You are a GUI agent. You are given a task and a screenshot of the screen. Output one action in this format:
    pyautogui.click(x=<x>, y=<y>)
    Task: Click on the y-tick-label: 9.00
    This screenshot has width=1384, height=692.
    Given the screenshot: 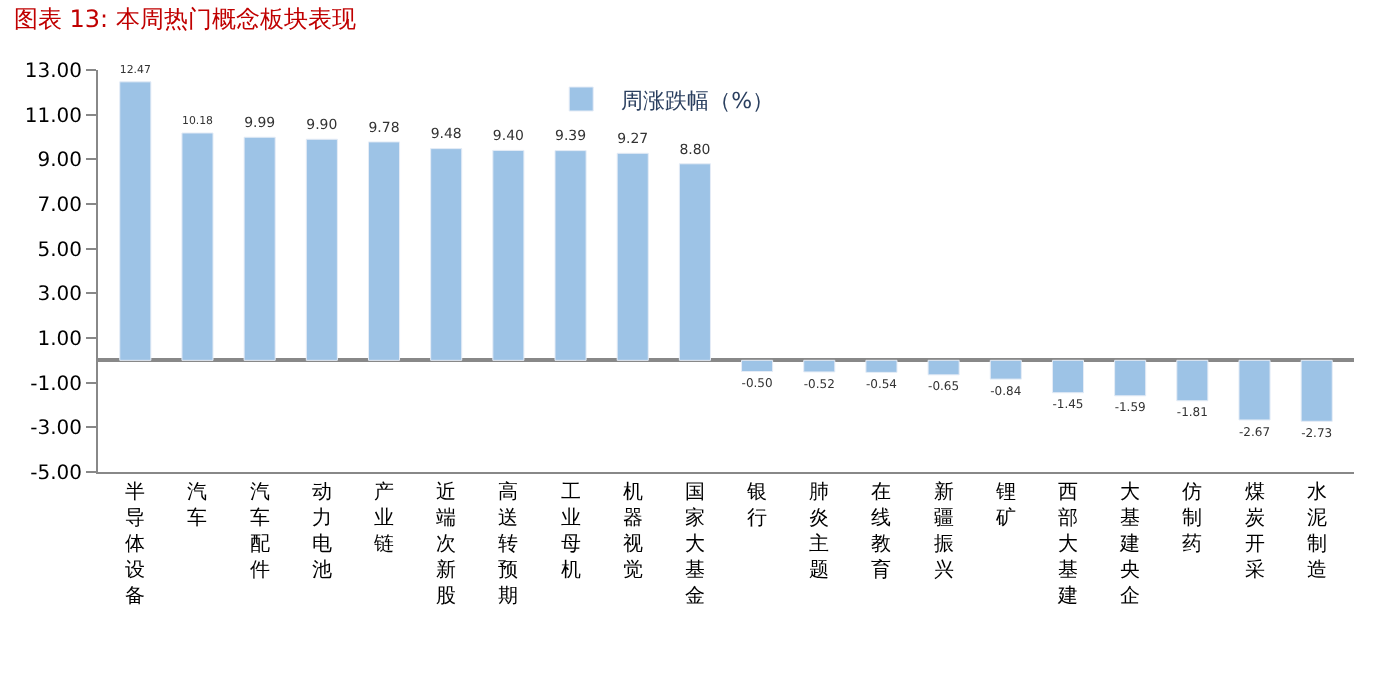 What is the action you would take?
    pyautogui.click(x=59, y=161)
    